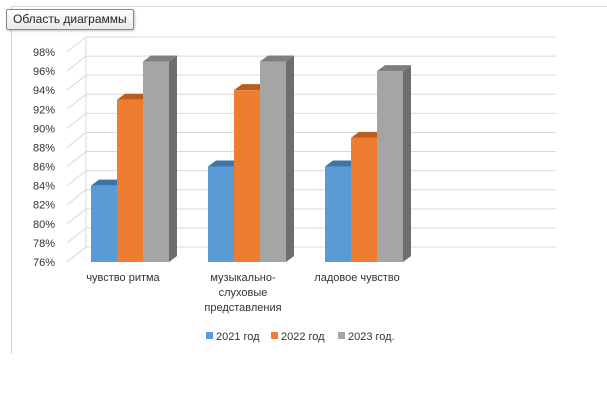 Image resolution: width=607 pixels, height=411 pixels. I want to click on y-tick-label: 78%, so click(44, 244).